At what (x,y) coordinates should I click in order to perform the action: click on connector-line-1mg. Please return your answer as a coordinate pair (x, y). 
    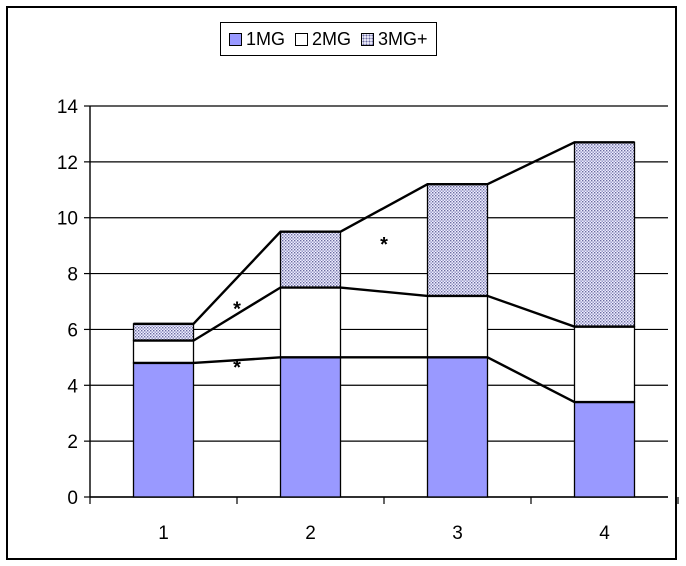
    Looking at the image, I should click on (384, 380).